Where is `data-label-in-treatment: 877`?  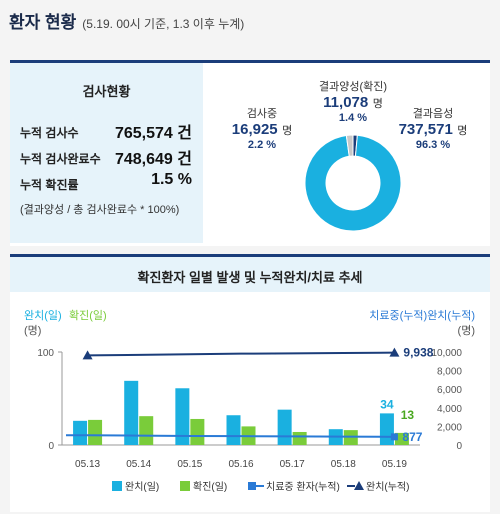 data-label-in-treatment: 877 is located at coordinates (412, 437).